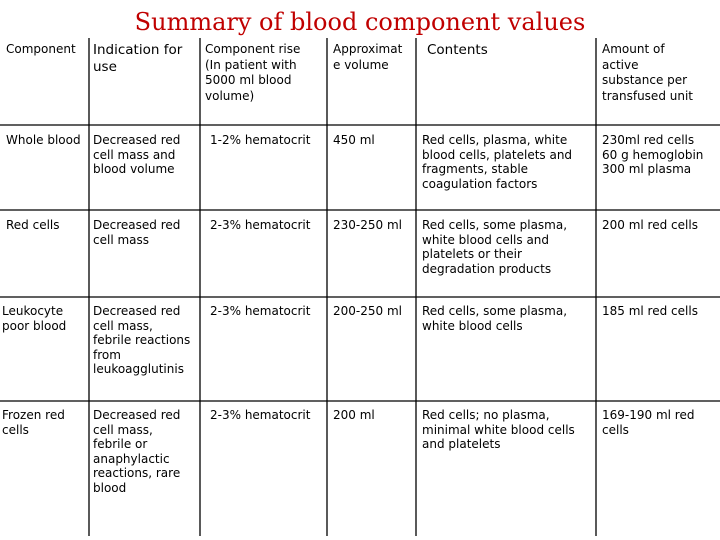  I want to click on row-1-rise: 1-2% hematocrit, so click(260, 140).